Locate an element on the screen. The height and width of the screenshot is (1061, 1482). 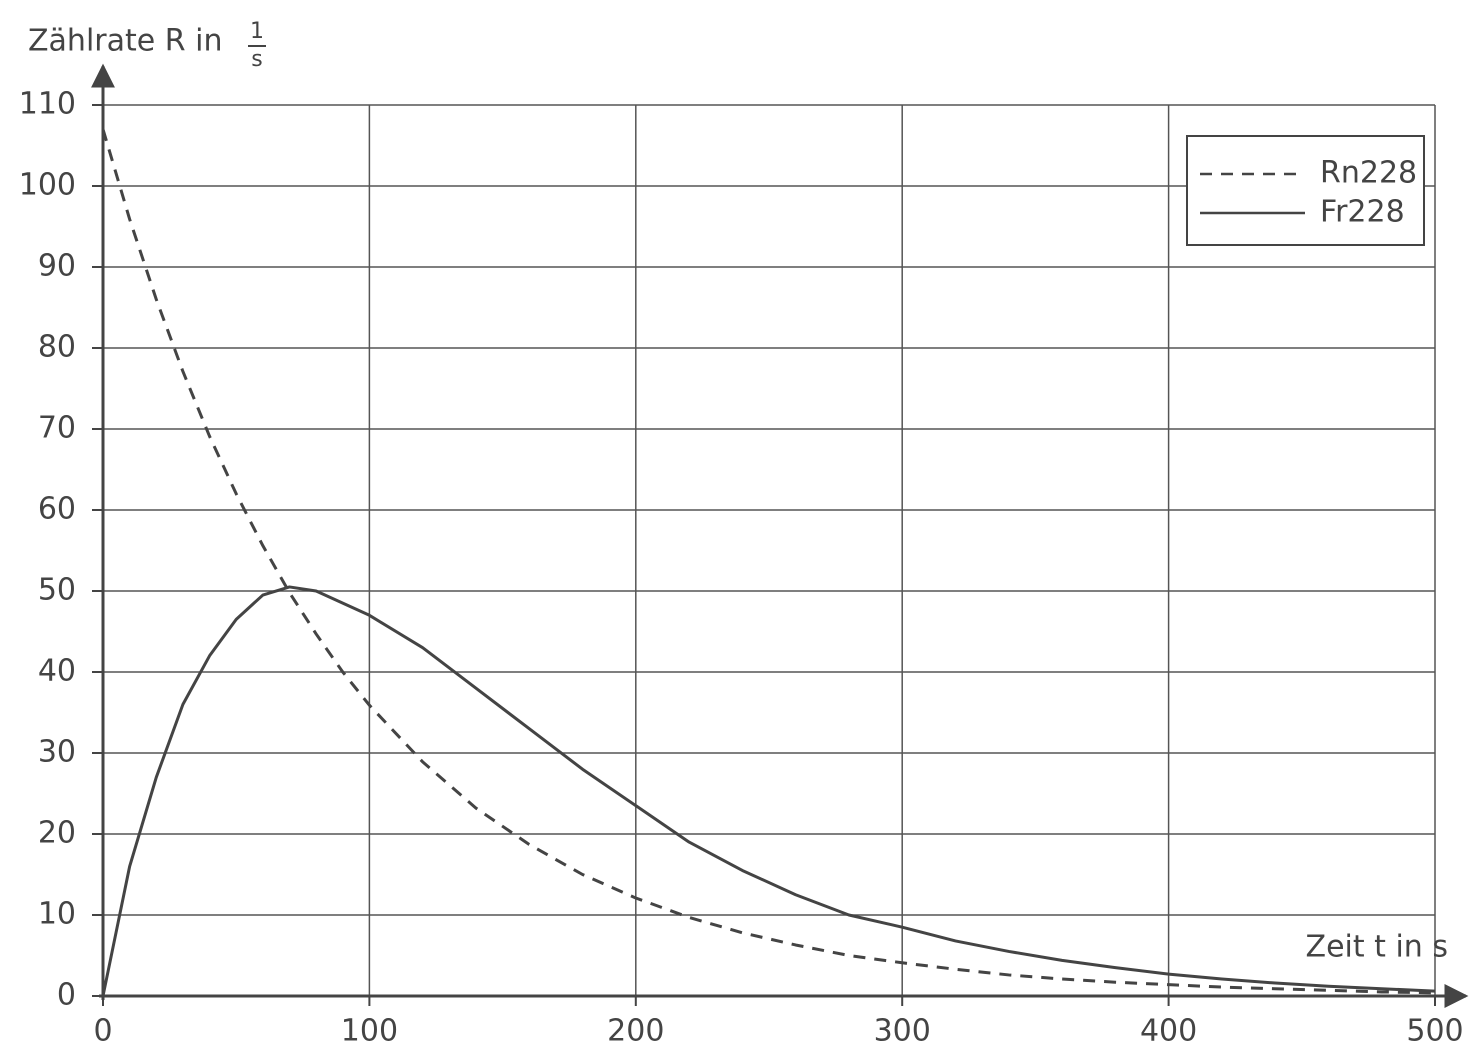
legend is located at coordinates (1305, 190).